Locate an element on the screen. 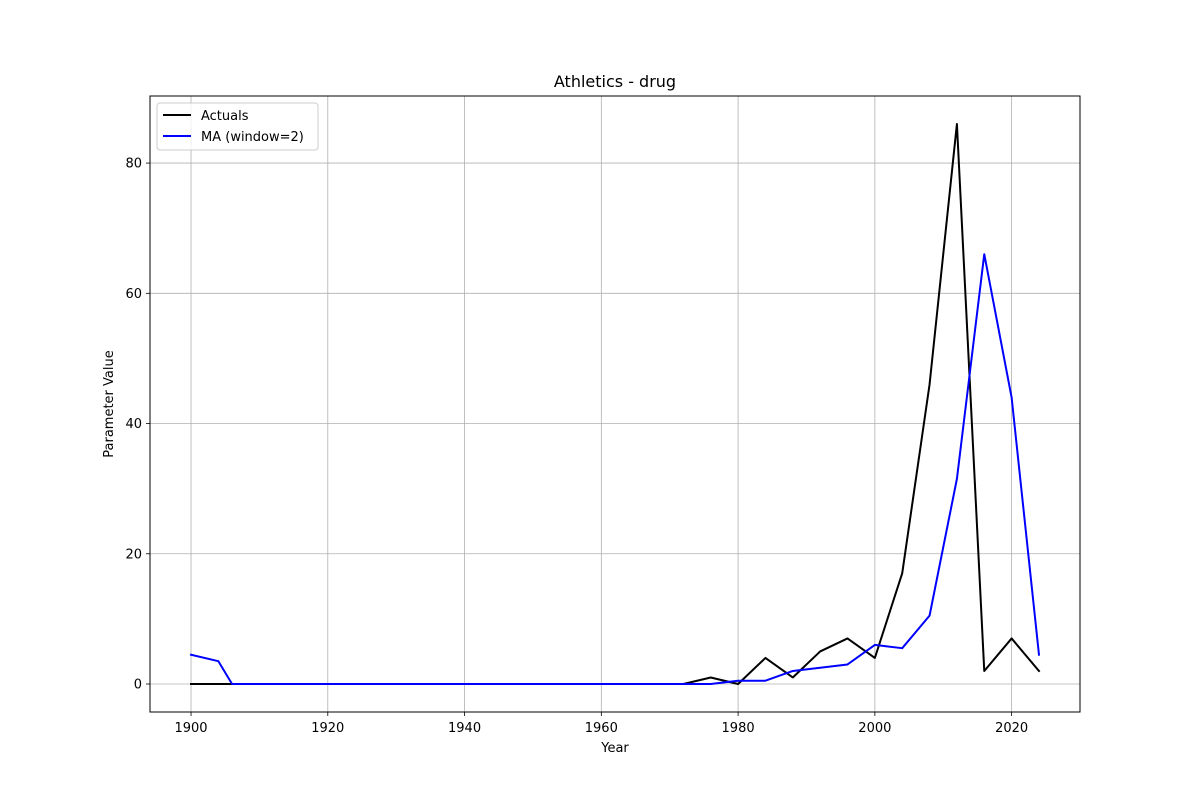 Image resolution: width=1200 pixels, height=800 pixels. x-tick-label: 1940 is located at coordinates (464, 728).